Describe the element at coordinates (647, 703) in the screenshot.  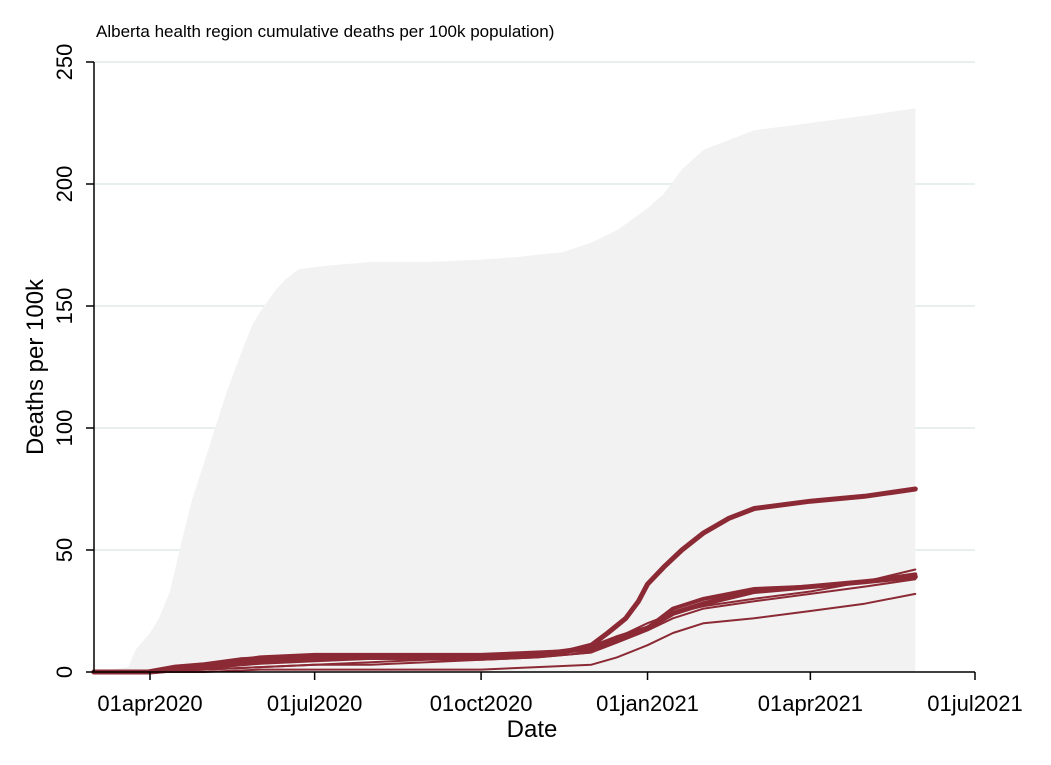
I see `x-tick-label: 01jan2021` at that location.